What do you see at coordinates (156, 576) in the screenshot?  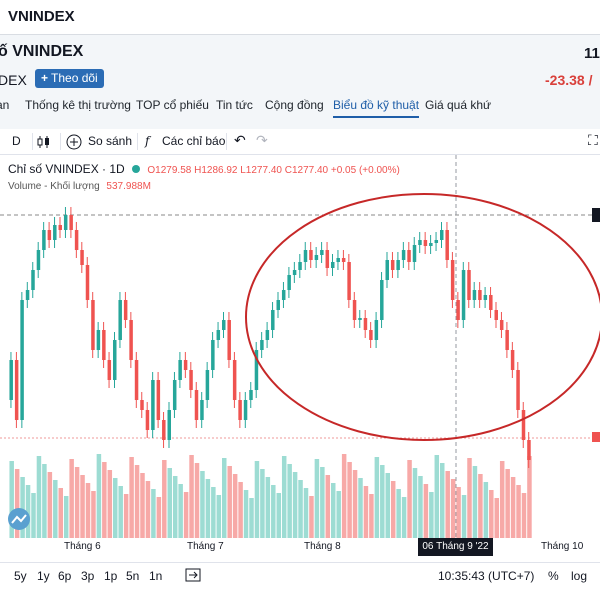 I see `range-1d: 1n` at bounding box center [156, 576].